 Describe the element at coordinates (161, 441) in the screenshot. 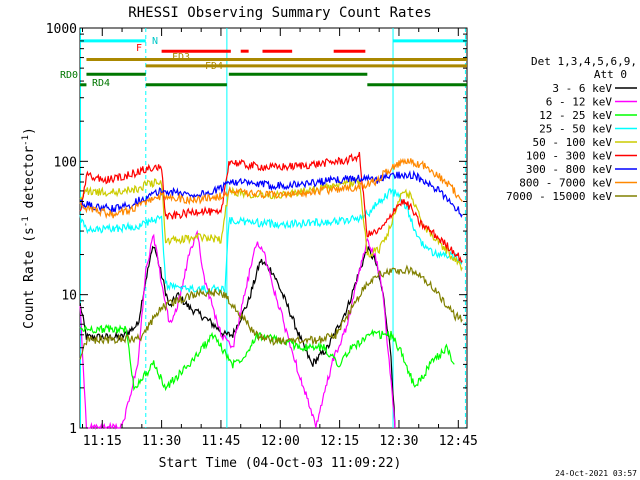

I see `x-tick-label-1: 11:30` at that location.